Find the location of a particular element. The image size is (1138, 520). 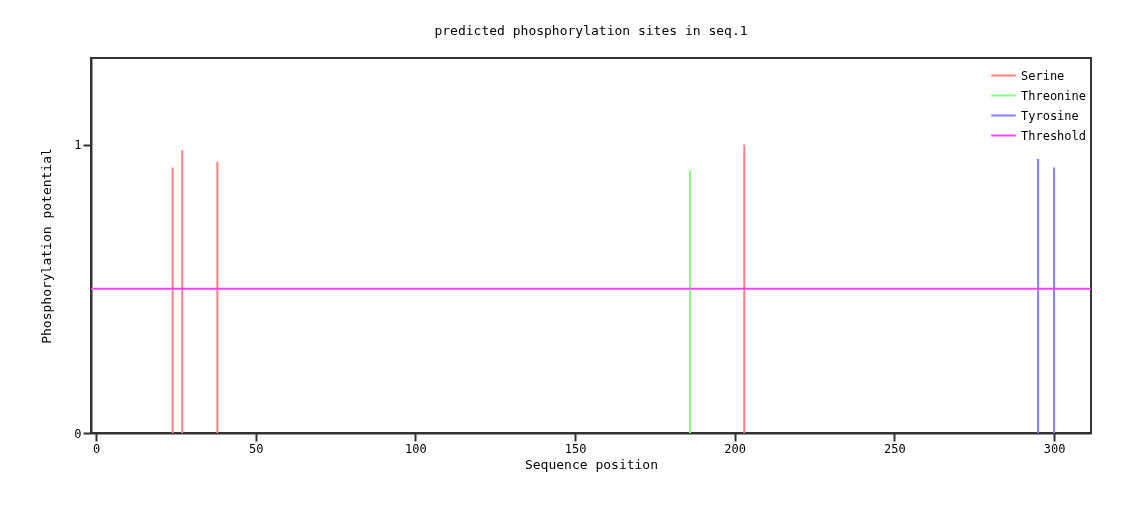

x-tick-label: 200 is located at coordinates (735, 448).